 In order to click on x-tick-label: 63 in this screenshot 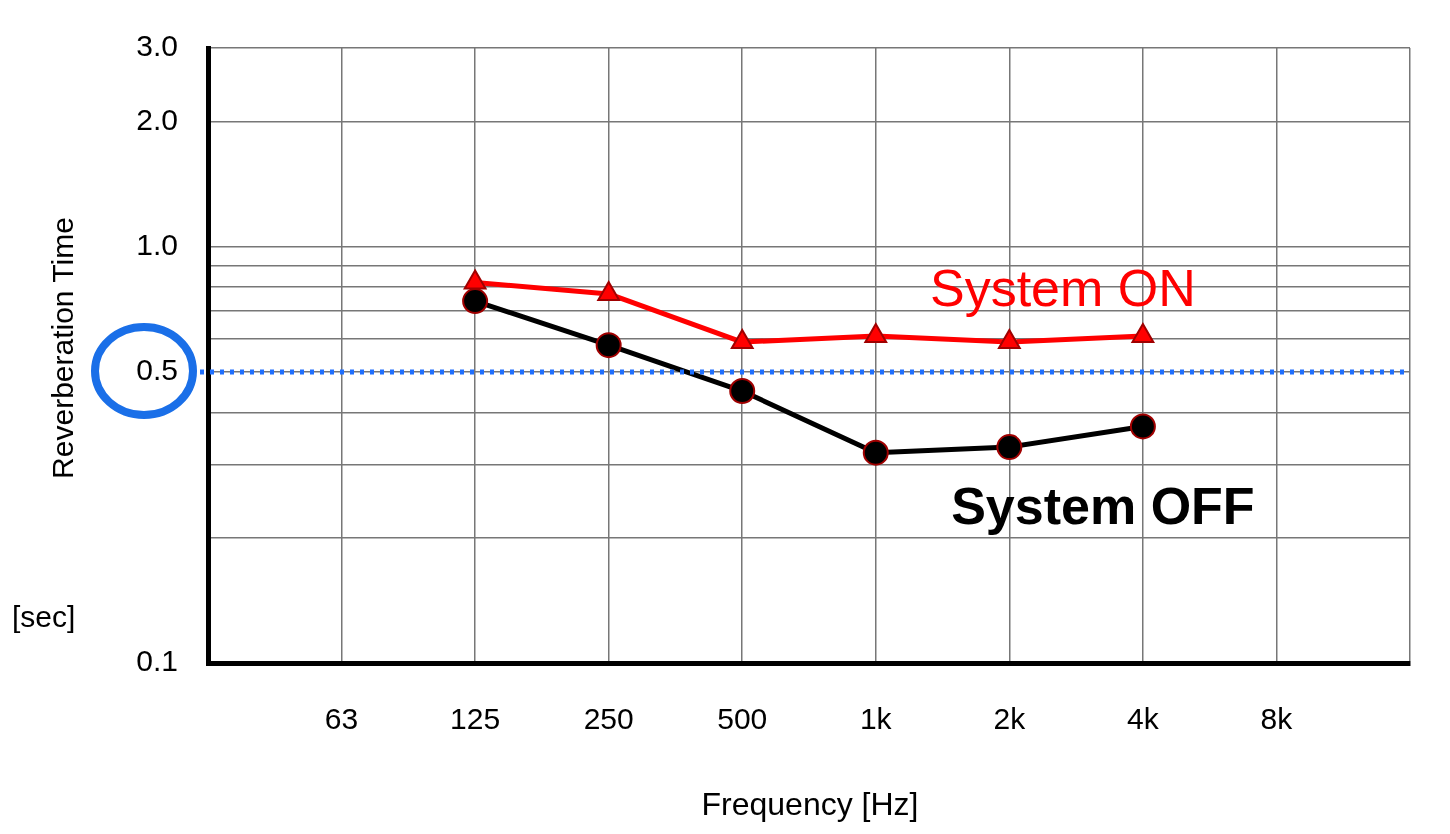, I will do `click(341, 719)`.